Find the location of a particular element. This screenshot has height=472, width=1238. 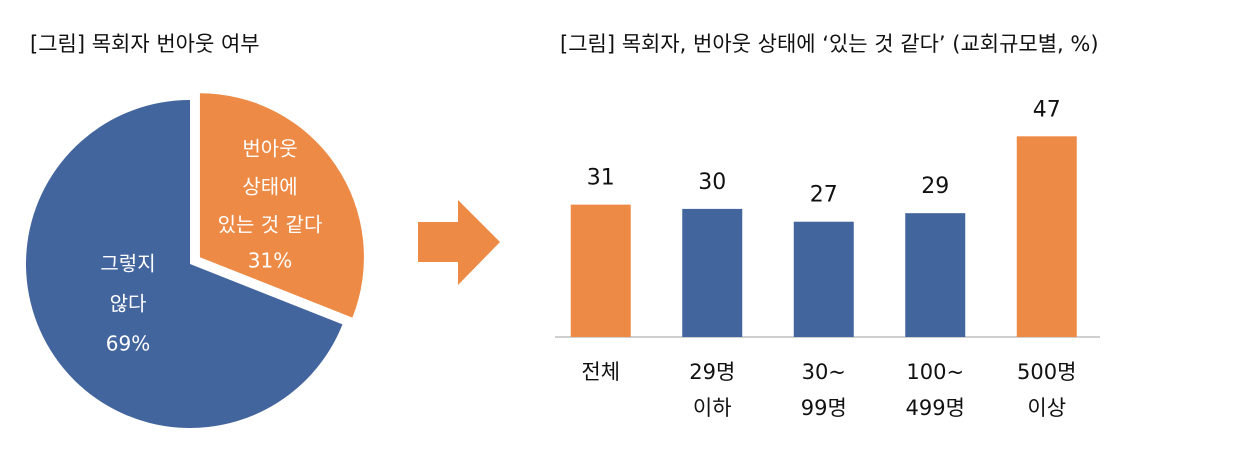

pie-slice is located at coordinates (281, 205).